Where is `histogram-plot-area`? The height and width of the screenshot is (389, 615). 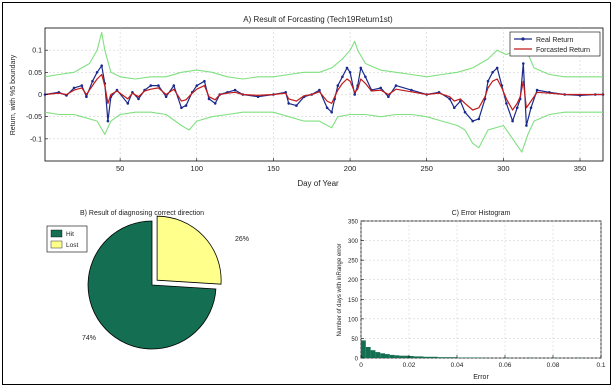 histogram-plot-area is located at coordinates (481, 289).